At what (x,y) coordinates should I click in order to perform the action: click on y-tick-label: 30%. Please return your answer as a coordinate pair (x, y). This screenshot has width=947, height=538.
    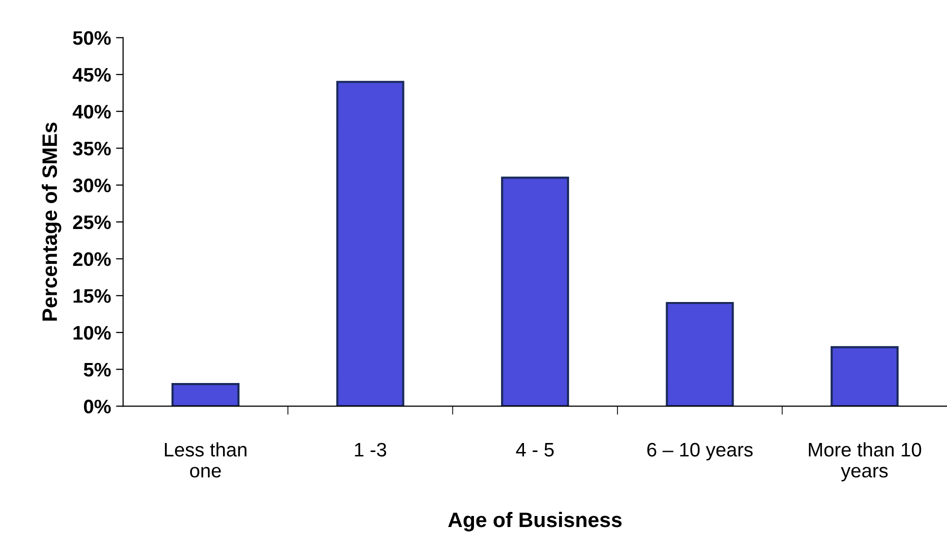
    Looking at the image, I should click on (91, 185).